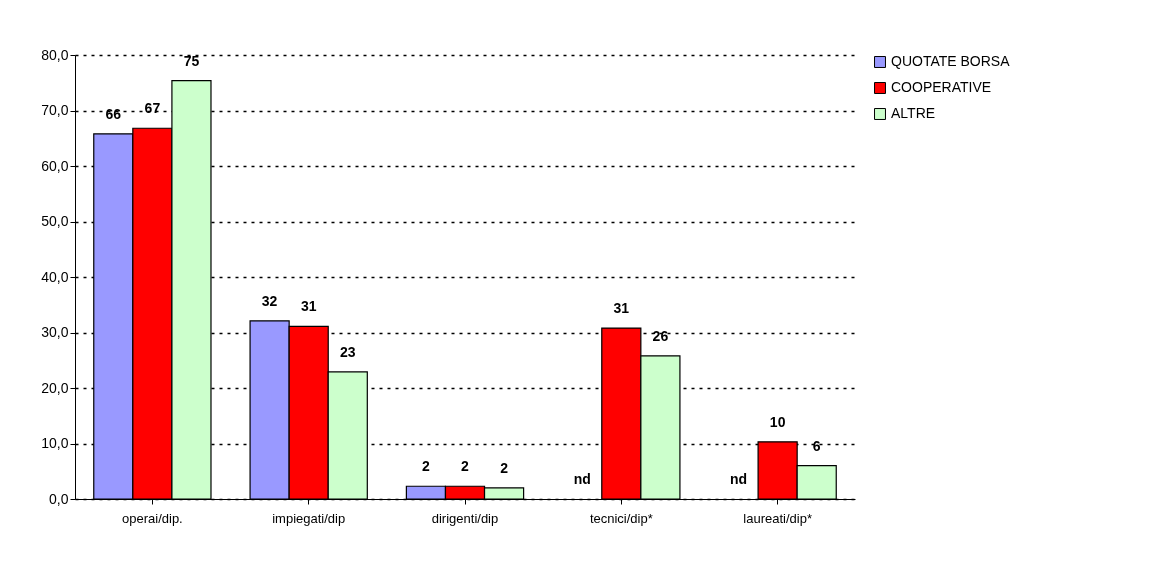 The width and height of the screenshot is (1149, 574). What do you see at coordinates (951, 61) in the screenshot?
I see `legend-label: QUOTATE BORSA` at bounding box center [951, 61].